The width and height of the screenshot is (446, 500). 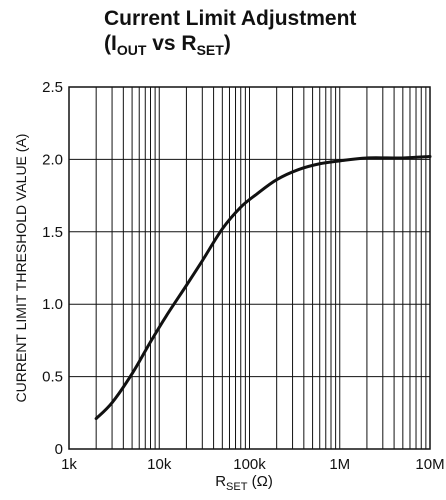 What do you see at coordinates (259, 481) in the screenshot?
I see `x-axis-label-unit: (Ω)` at bounding box center [259, 481].